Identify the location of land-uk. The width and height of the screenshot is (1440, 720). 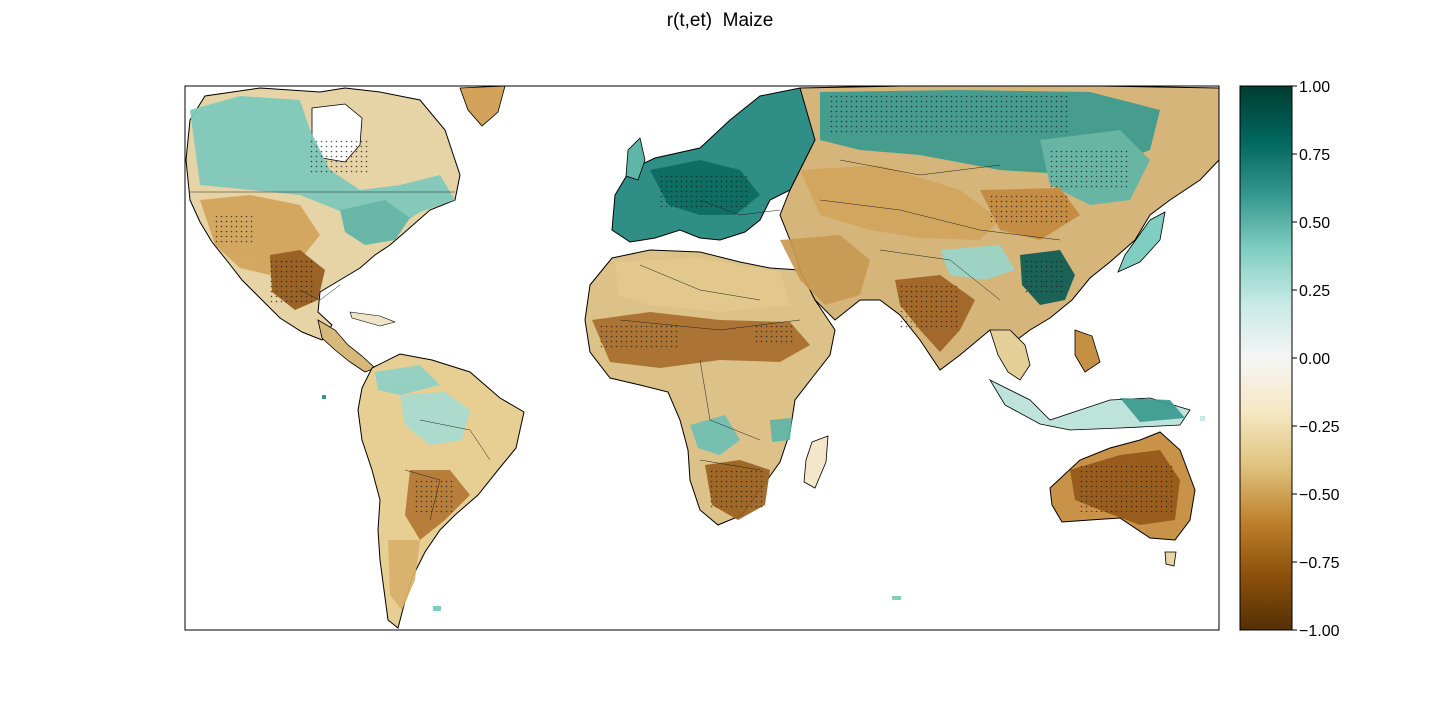
(635, 159).